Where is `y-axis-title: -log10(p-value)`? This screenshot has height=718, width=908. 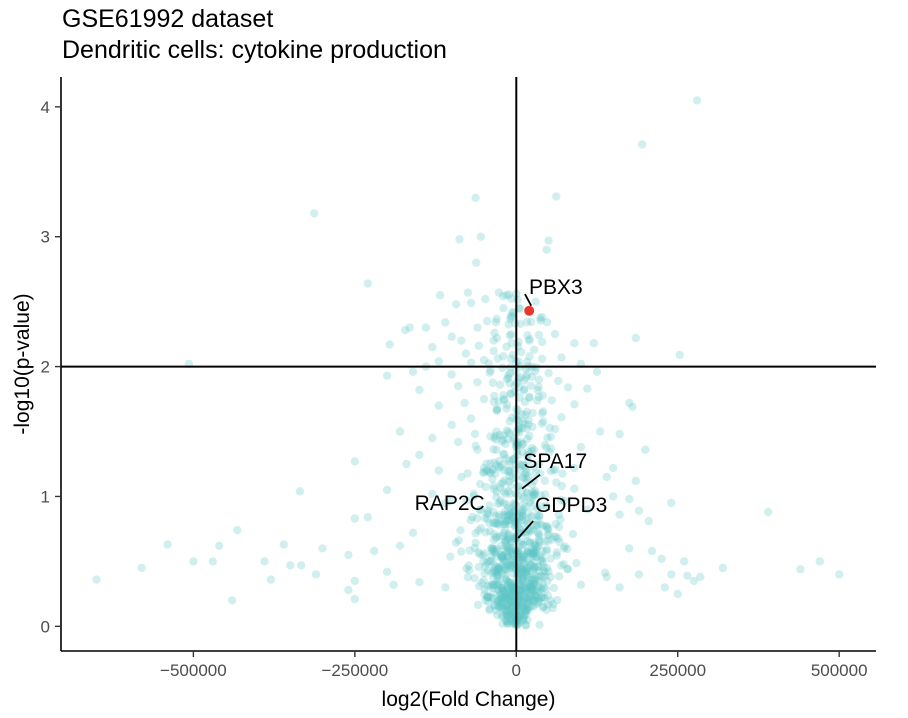
y-axis-title: -log10(p-value) is located at coordinates (22, 363).